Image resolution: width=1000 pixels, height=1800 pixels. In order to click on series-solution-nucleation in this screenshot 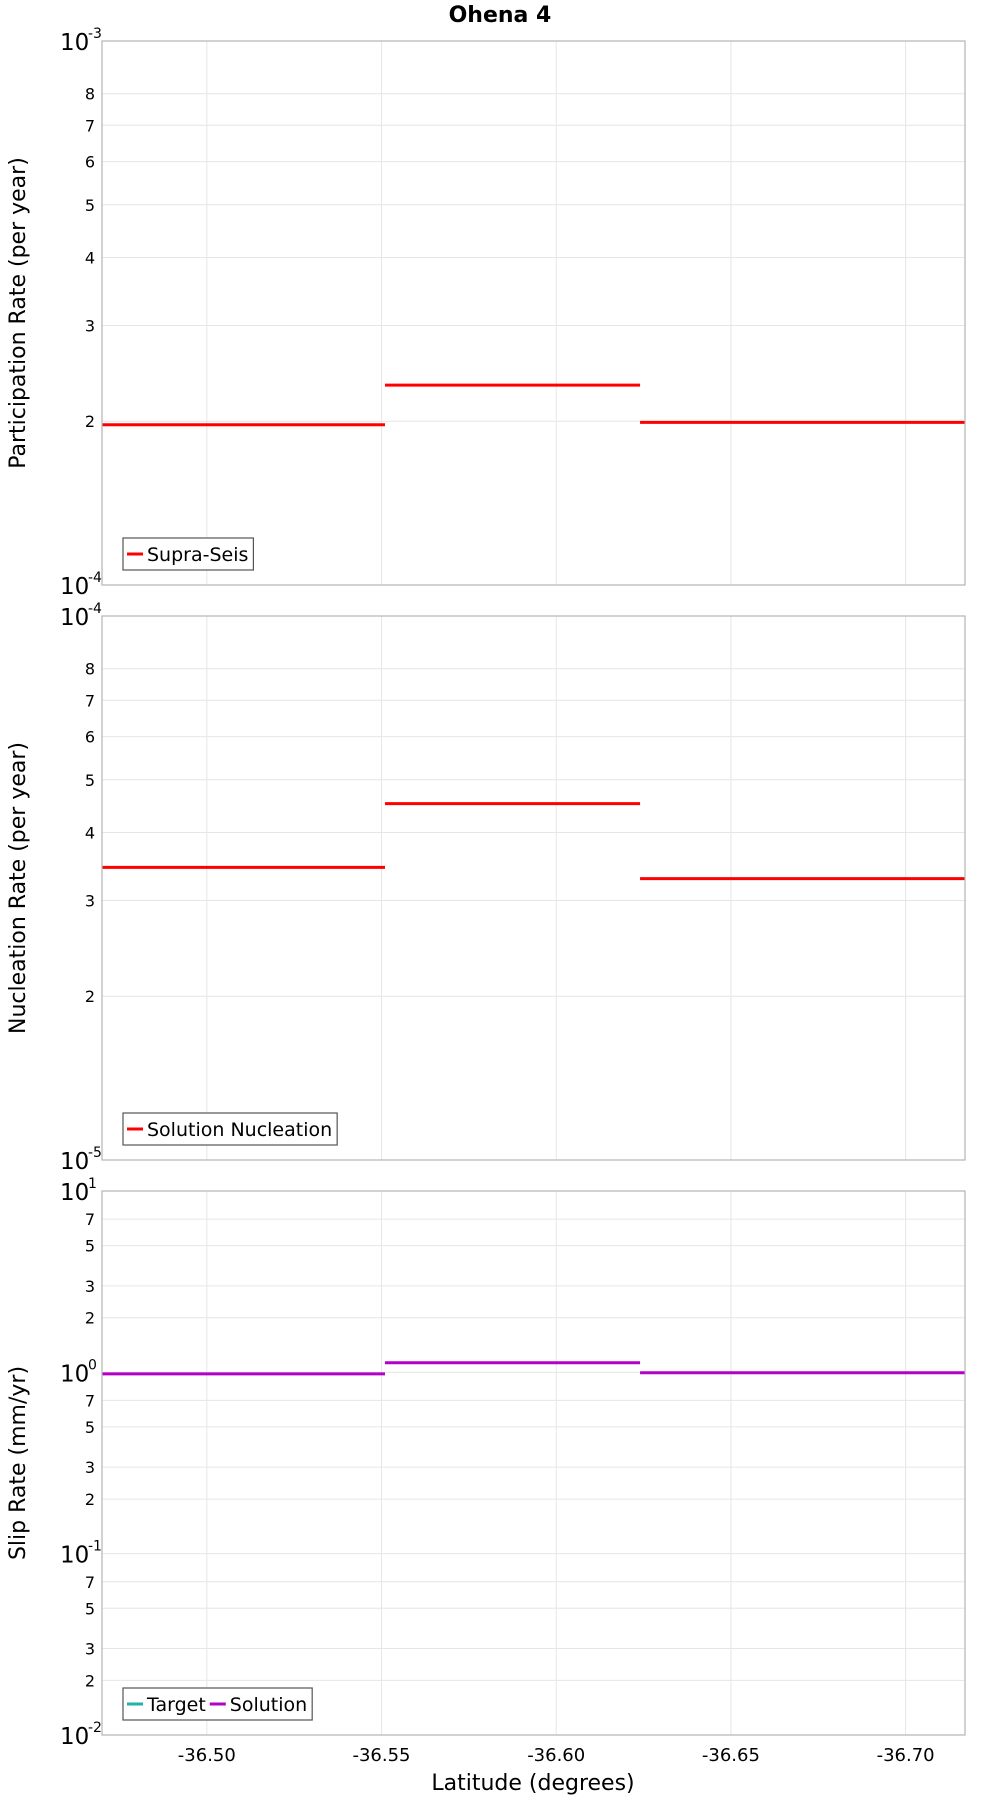, I will do `click(533, 841)`.